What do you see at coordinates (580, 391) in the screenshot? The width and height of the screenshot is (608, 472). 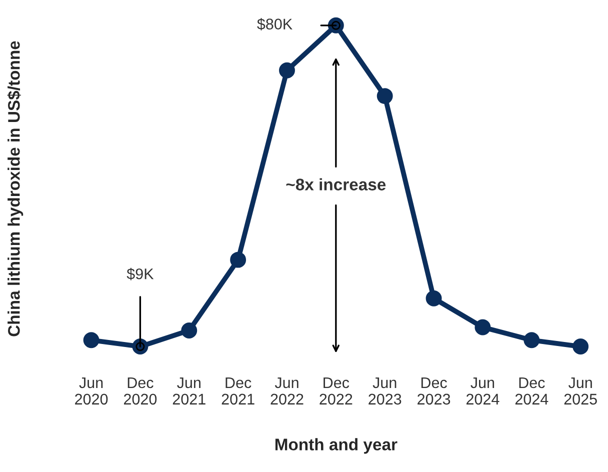 I see `x-tick-label: Jun 2025` at bounding box center [580, 391].